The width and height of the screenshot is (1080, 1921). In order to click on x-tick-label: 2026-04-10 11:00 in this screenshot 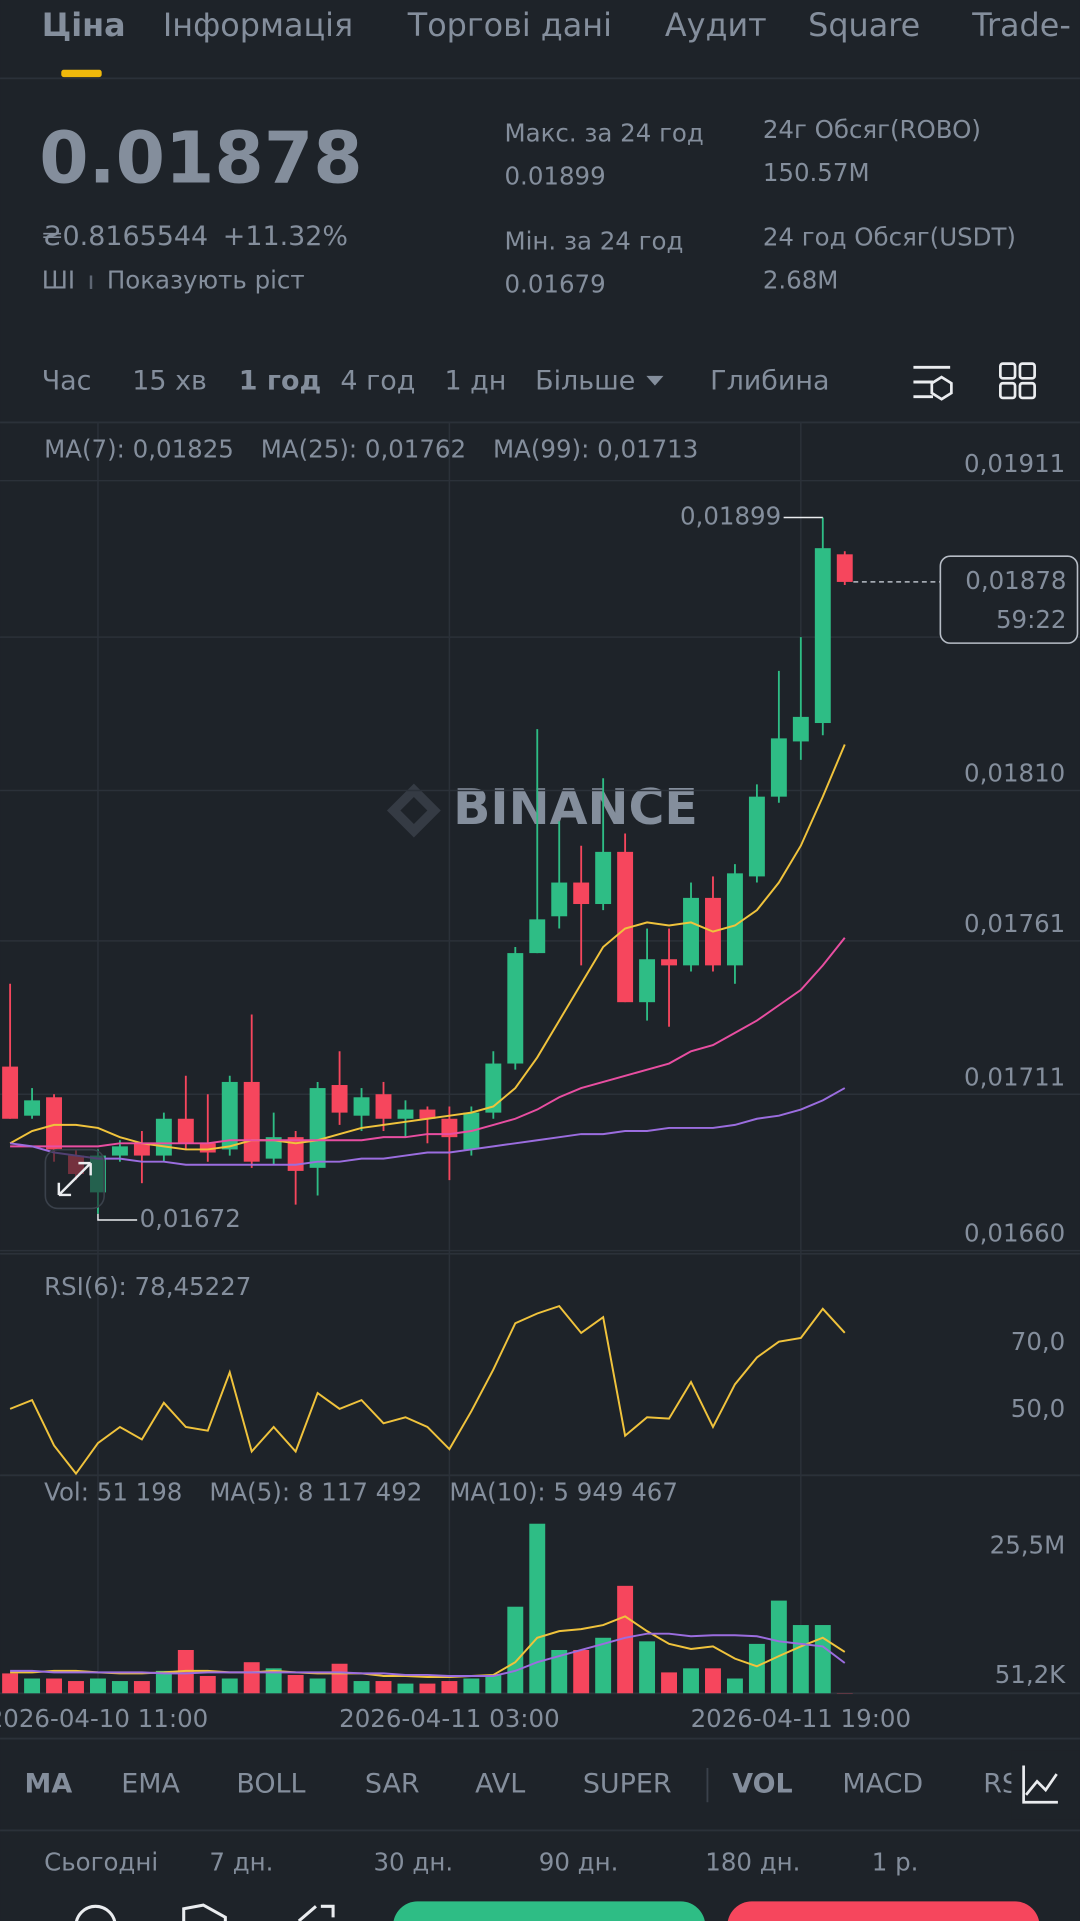, I will do `click(104, 1718)`.